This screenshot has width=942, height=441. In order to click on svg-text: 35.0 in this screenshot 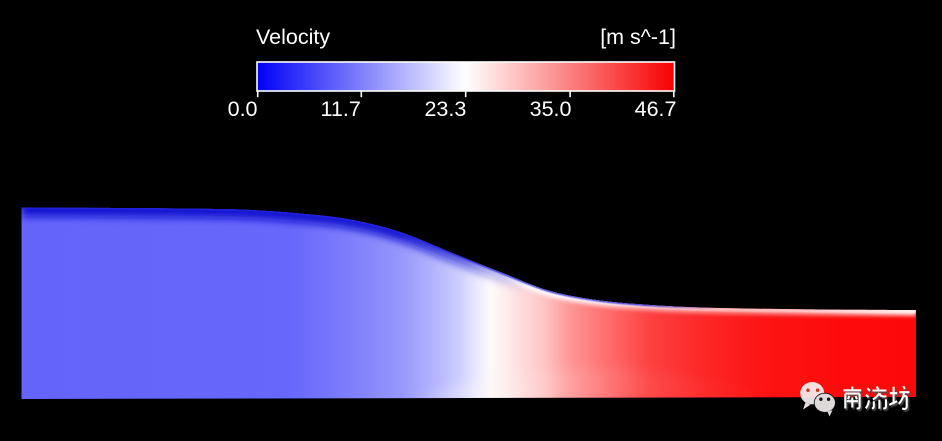, I will do `click(551, 109)`.